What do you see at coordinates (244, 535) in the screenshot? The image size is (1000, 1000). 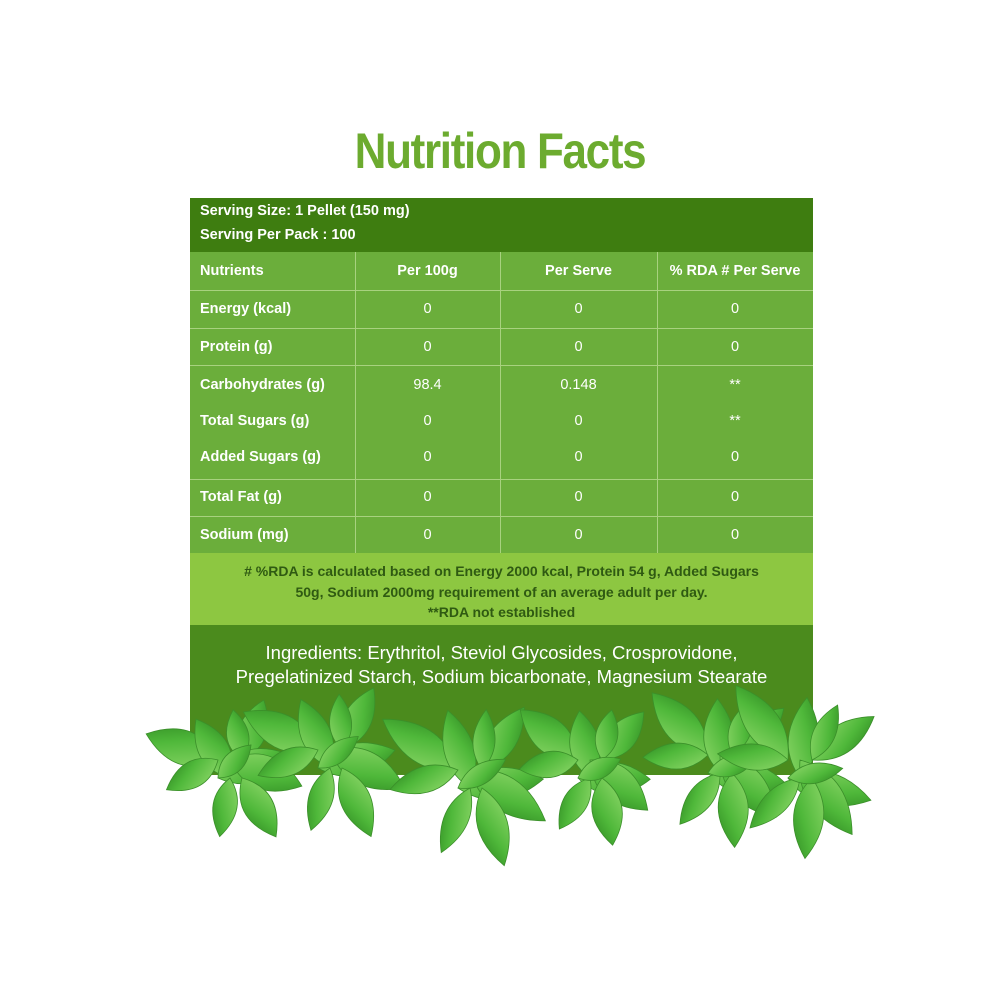 I see `nutrient-name: Sodium (mg)` at bounding box center [244, 535].